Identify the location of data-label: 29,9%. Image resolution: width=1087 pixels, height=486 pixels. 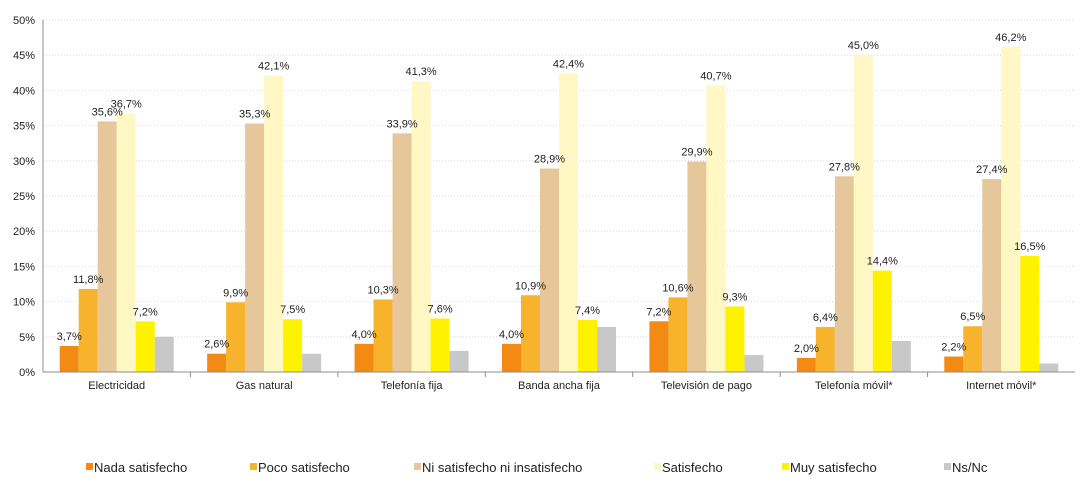
(696, 153).